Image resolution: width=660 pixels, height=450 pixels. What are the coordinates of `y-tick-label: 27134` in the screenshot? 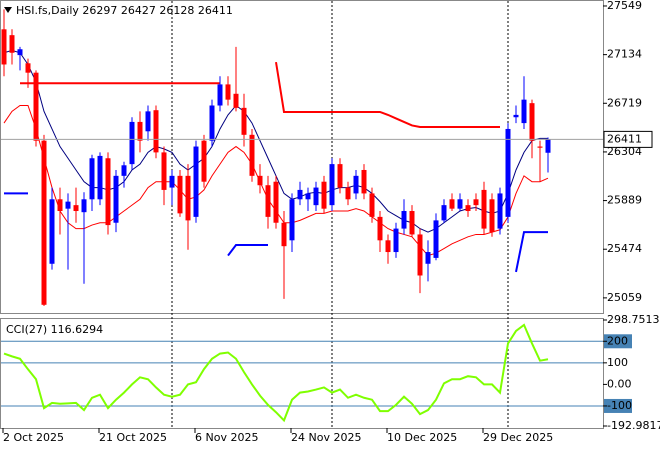 It's located at (624, 54).